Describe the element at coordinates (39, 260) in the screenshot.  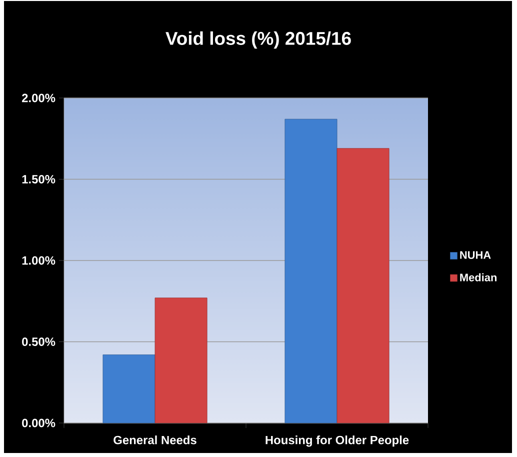
I see `y-tick-label: 1.00%` at that location.